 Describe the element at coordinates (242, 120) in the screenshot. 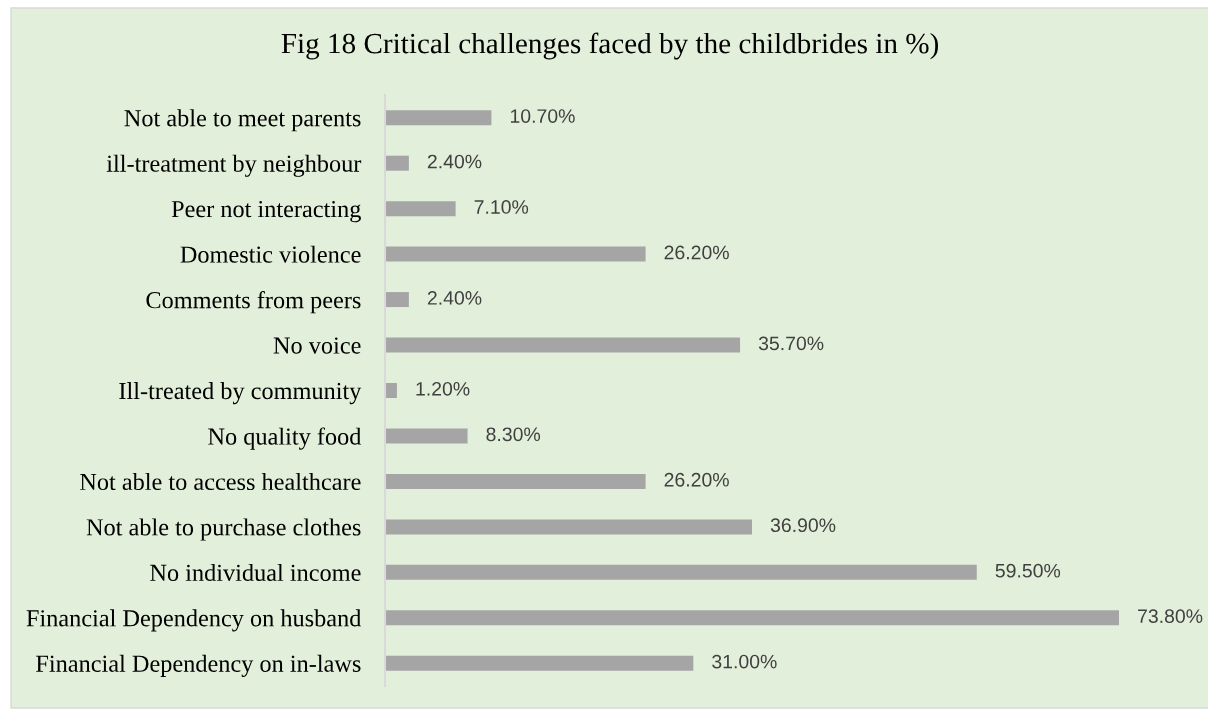

I see `y-tick-label: Not able to meet parents` at that location.